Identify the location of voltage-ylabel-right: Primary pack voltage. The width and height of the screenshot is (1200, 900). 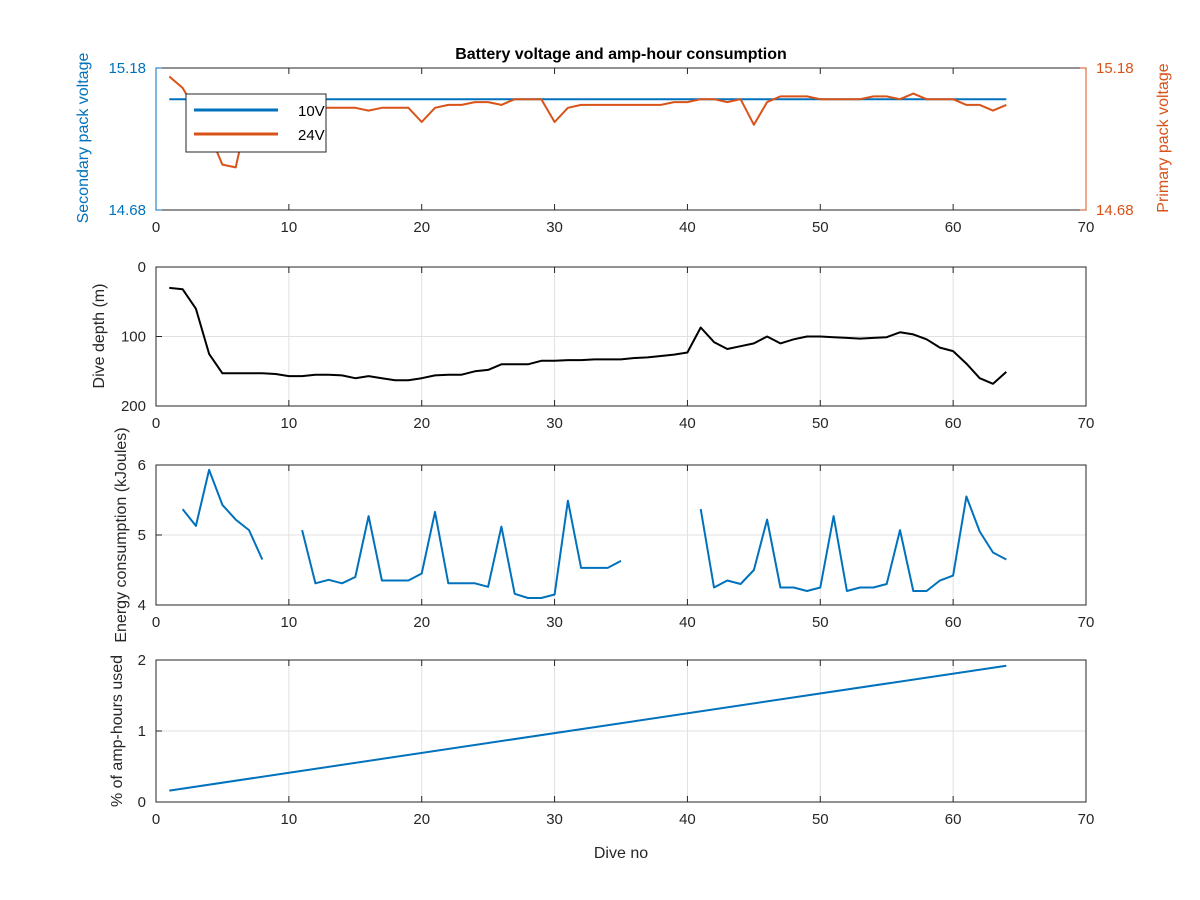
(1163, 137).